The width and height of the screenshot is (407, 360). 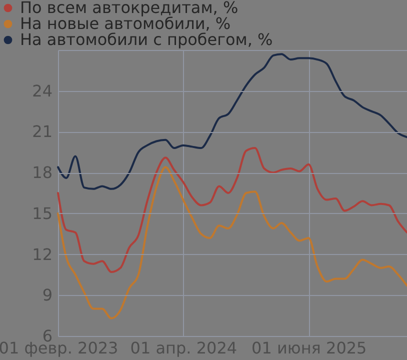 I want to click on legend-label: На автомобили с пробегом, %, so click(x=146, y=39).